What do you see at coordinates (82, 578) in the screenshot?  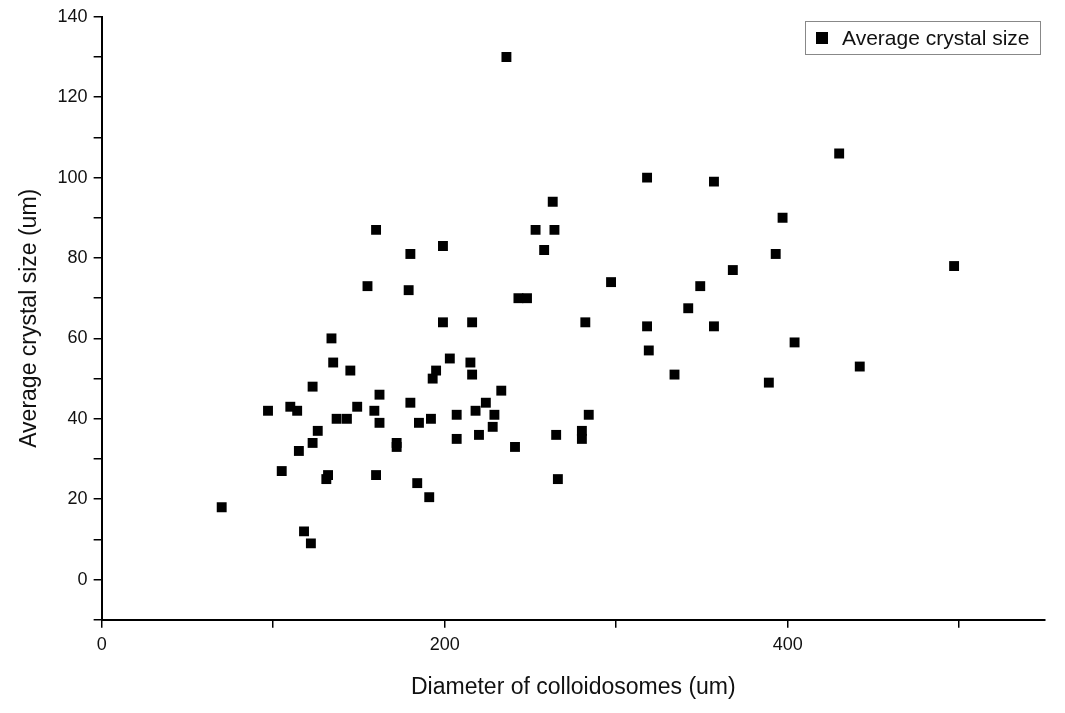 I see `y-tick-label: 0` at bounding box center [82, 578].